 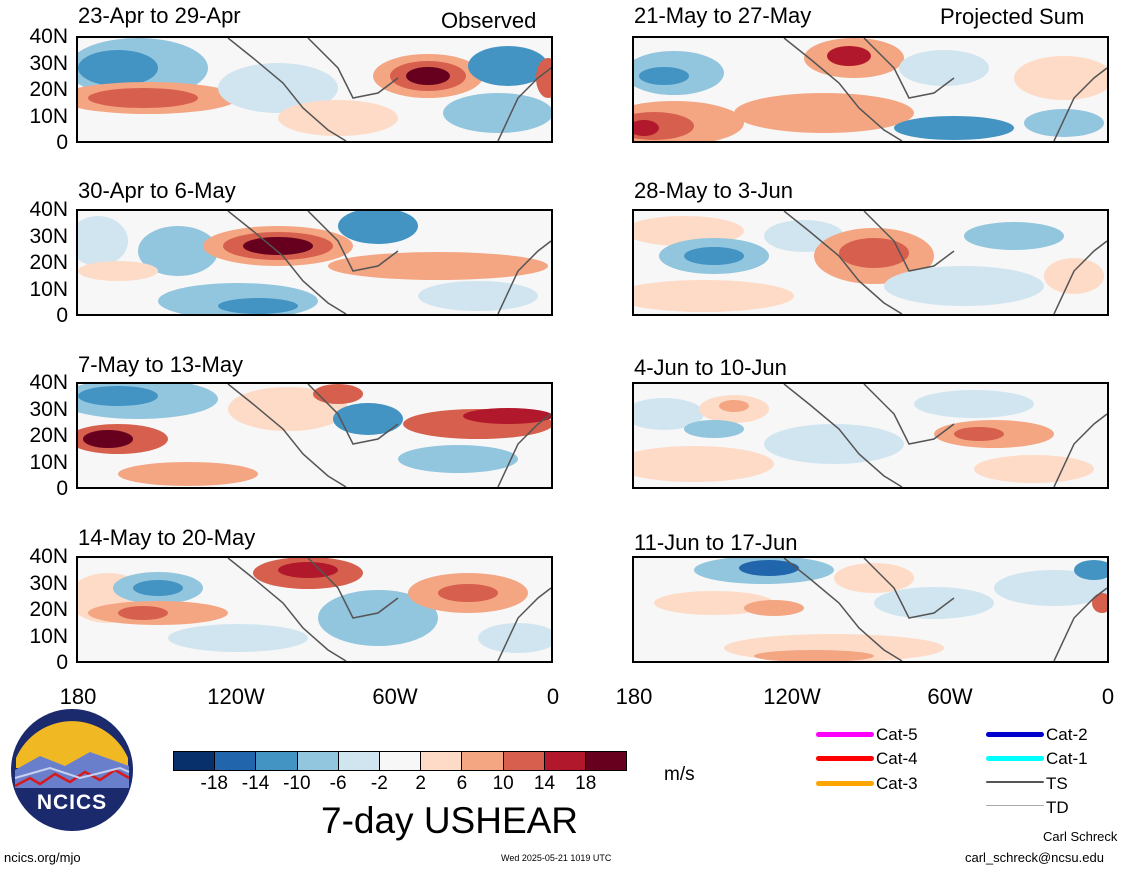 I want to click on colorbar-label-4: -2, so click(x=379, y=783).